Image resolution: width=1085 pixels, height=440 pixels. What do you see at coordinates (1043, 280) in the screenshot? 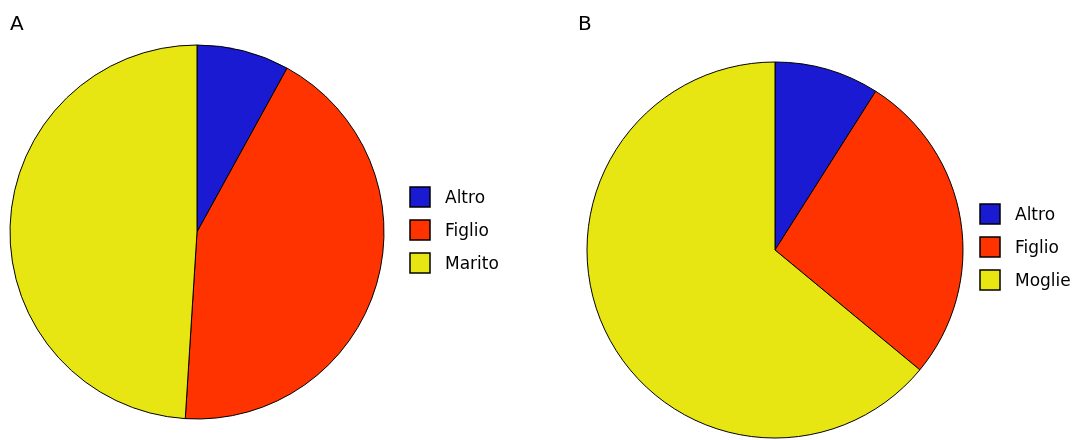
I see `legend-label: Moglie` at bounding box center [1043, 280].